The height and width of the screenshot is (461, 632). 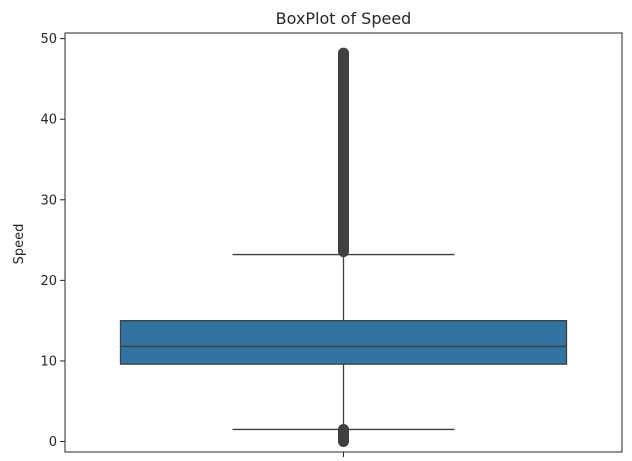 I want to click on iqr-box, so click(x=343, y=342).